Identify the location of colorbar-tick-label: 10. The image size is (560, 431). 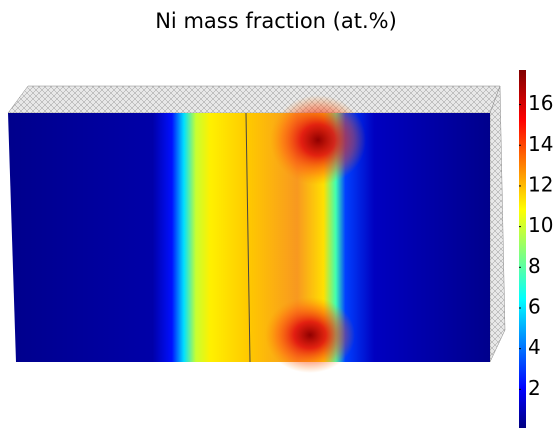
(540, 225).